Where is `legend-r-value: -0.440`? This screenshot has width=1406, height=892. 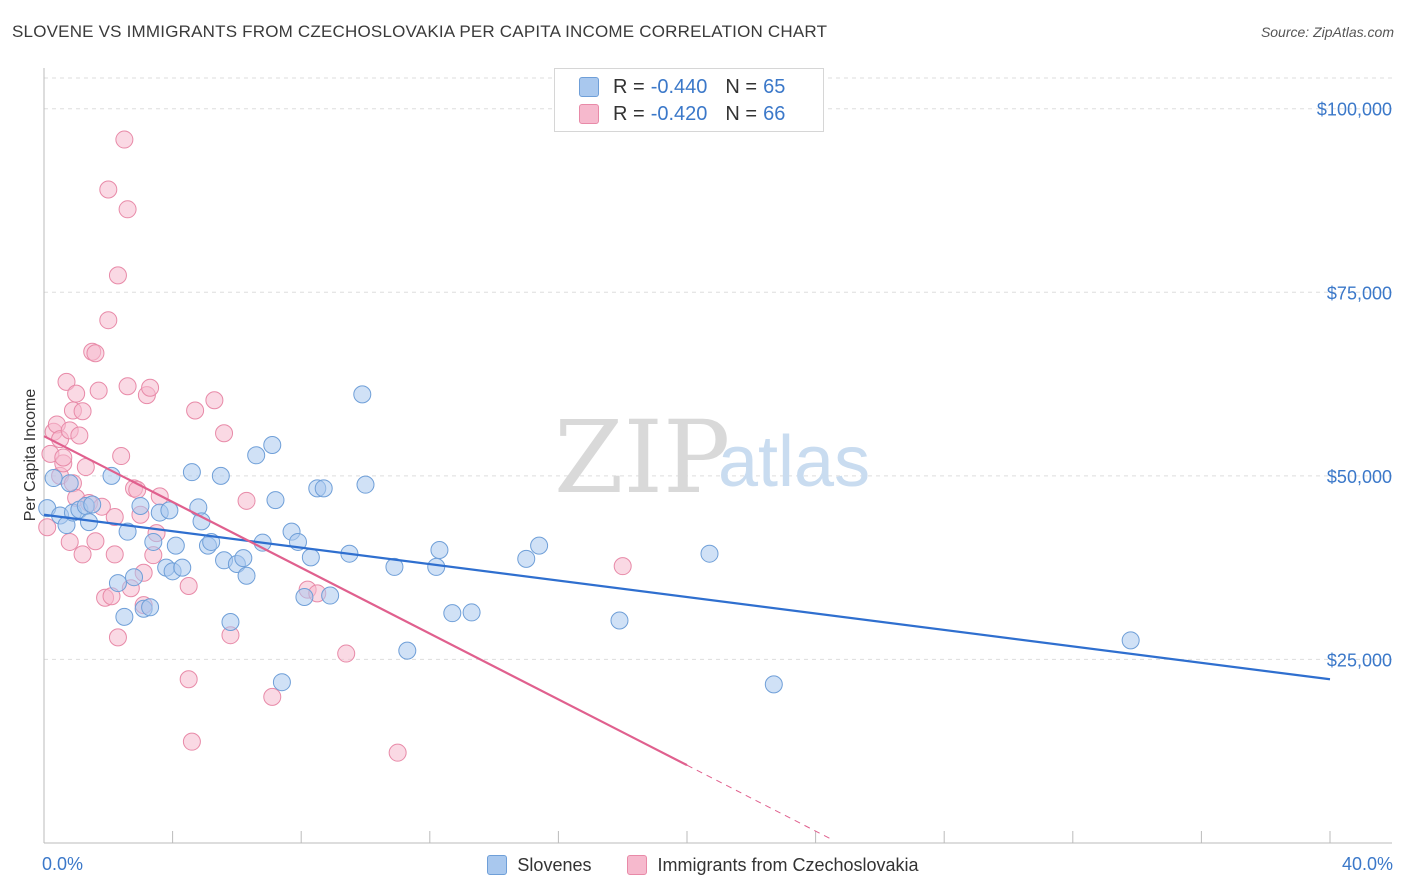 legend-r-value: -0.440 is located at coordinates (679, 86).